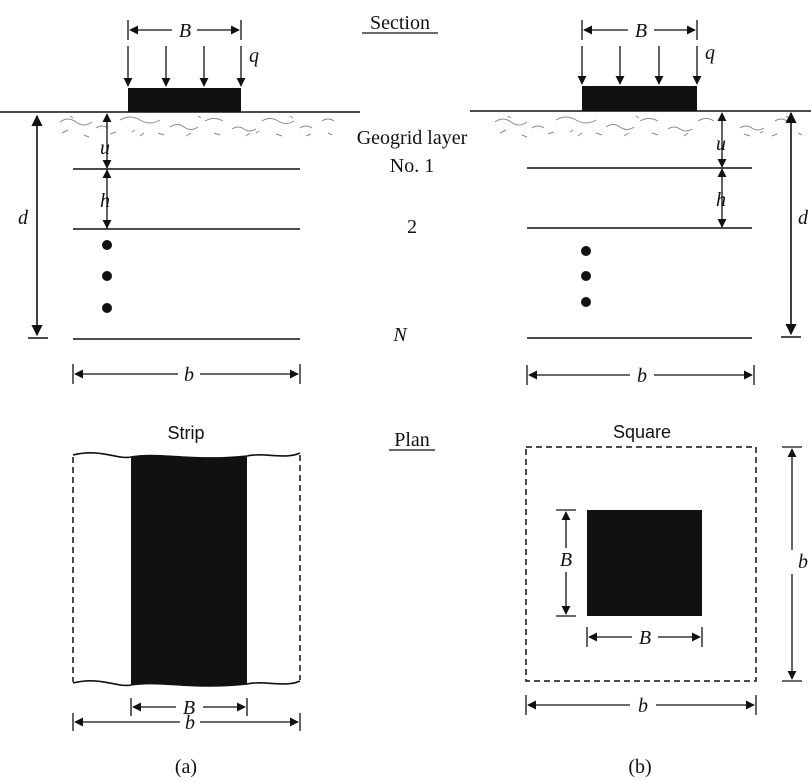 Image resolution: width=811 pixels, height=782 pixels. I want to click on plan-a: Strip B b (a), so click(186, 600).